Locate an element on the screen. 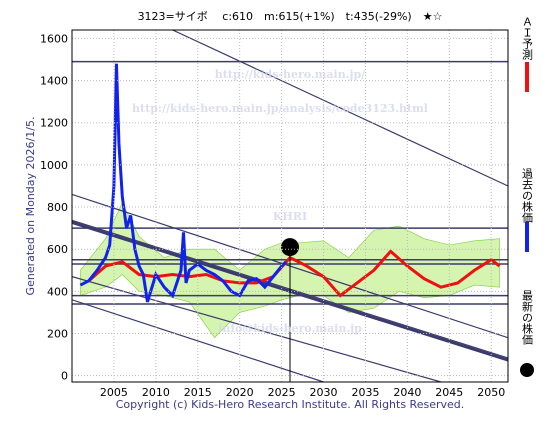  x-tick-label: 2020 is located at coordinates (240, 392).